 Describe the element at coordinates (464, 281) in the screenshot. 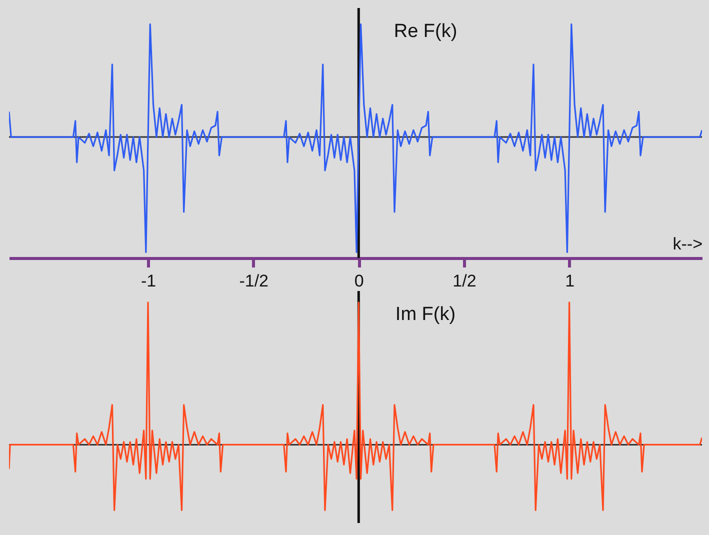

I see `x-tick-label: 1/2` at that location.